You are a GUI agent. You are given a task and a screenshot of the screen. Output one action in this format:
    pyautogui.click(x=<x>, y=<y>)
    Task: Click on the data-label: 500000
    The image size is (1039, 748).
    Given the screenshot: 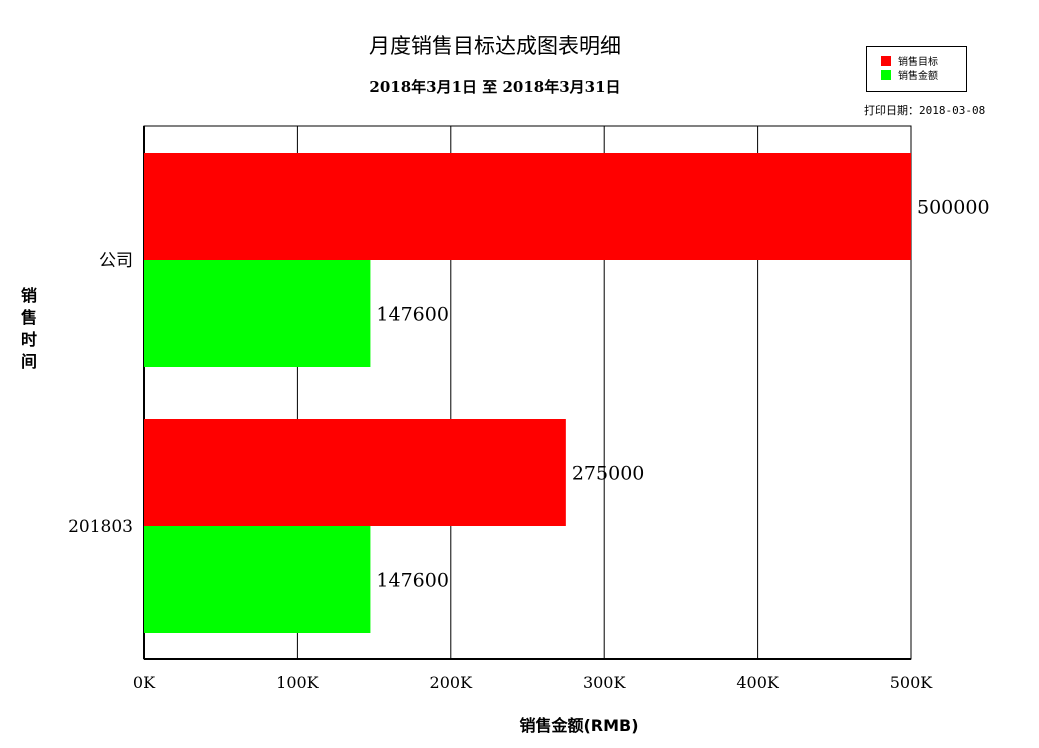 What is the action you would take?
    pyautogui.click(x=953, y=208)
    